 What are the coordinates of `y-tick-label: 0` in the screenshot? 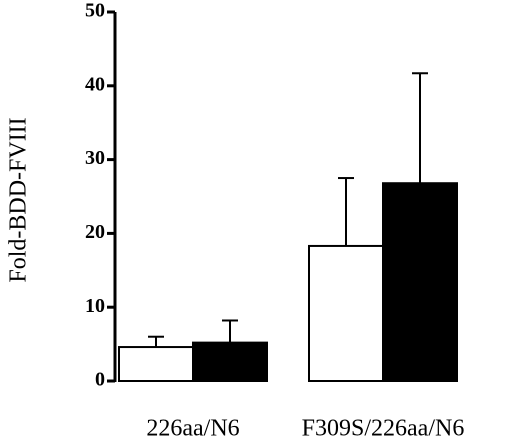 It's located at (100, 380).